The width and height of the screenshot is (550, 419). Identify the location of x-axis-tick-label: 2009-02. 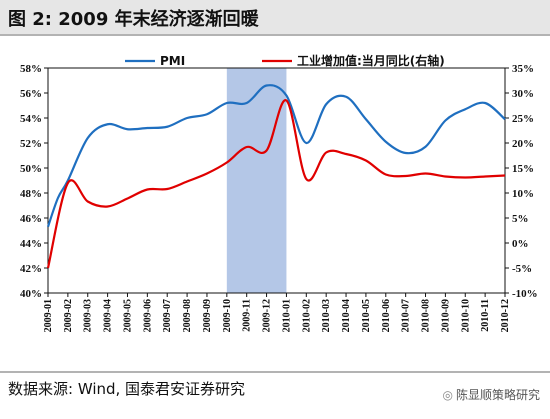
(68, 315).